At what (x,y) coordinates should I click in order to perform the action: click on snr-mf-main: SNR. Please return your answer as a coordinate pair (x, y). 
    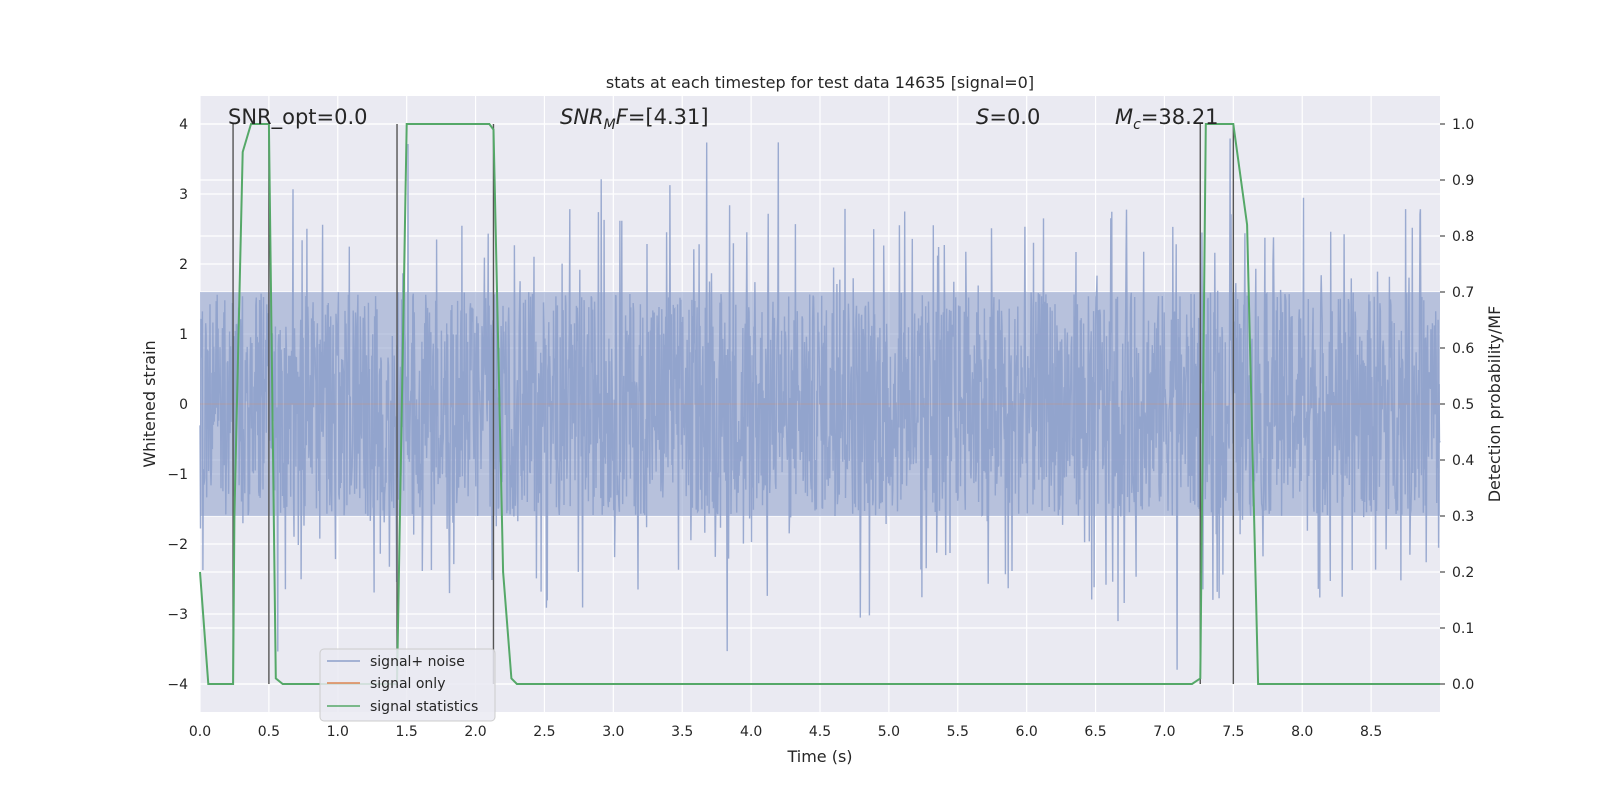
    Looking at the image, I should click on (582, 117).